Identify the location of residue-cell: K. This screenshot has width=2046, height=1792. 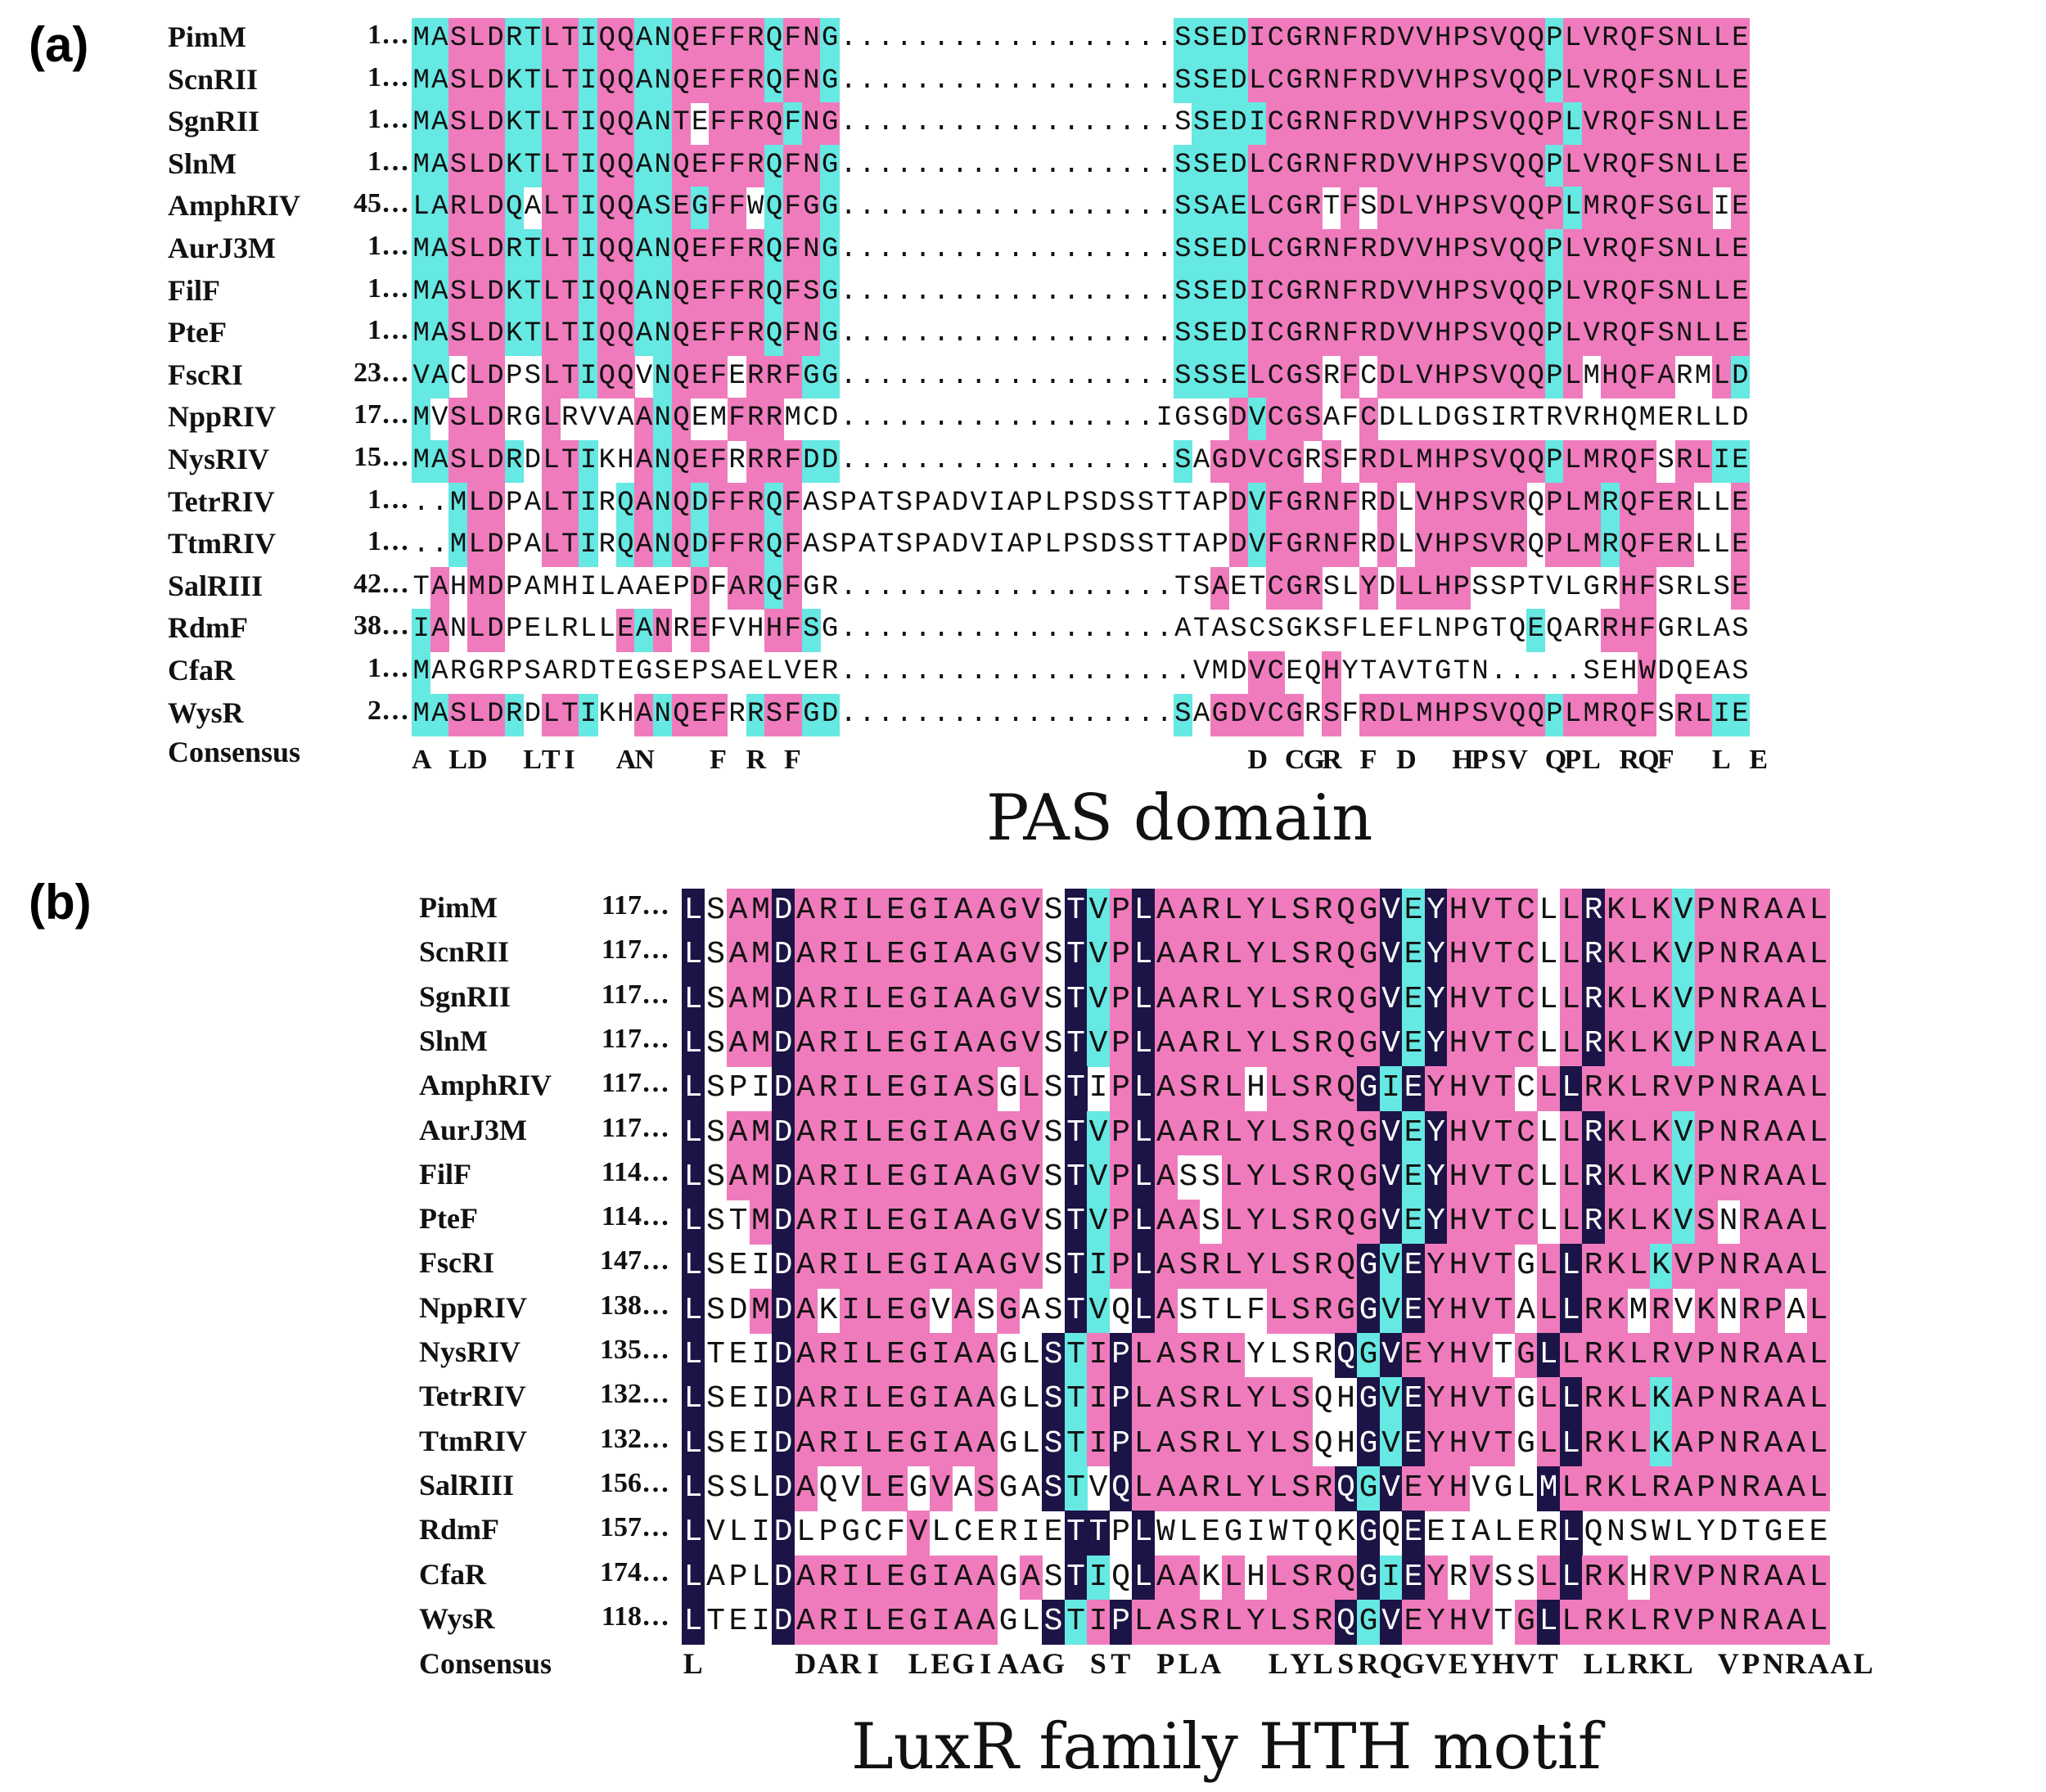
(1345, 1533).